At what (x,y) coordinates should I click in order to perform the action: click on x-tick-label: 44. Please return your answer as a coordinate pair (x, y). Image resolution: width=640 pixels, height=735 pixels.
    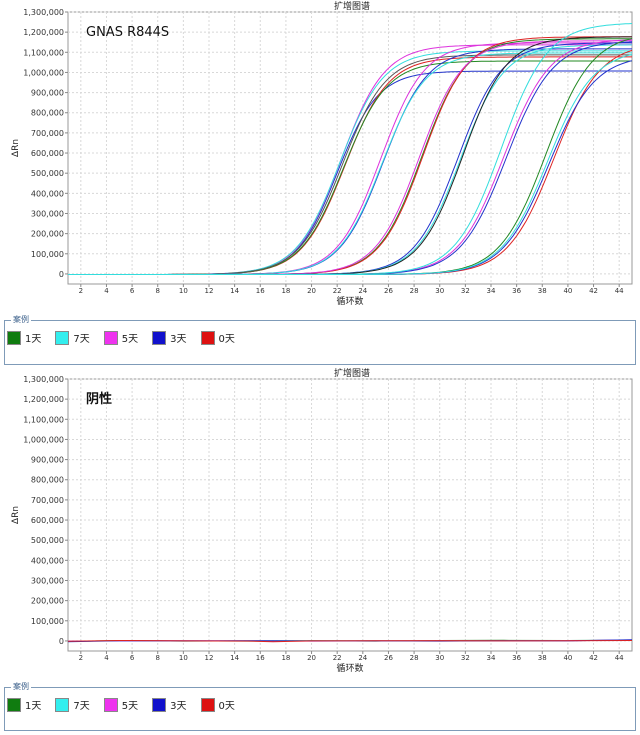
    Looking at the image, I should click on (619, 658).